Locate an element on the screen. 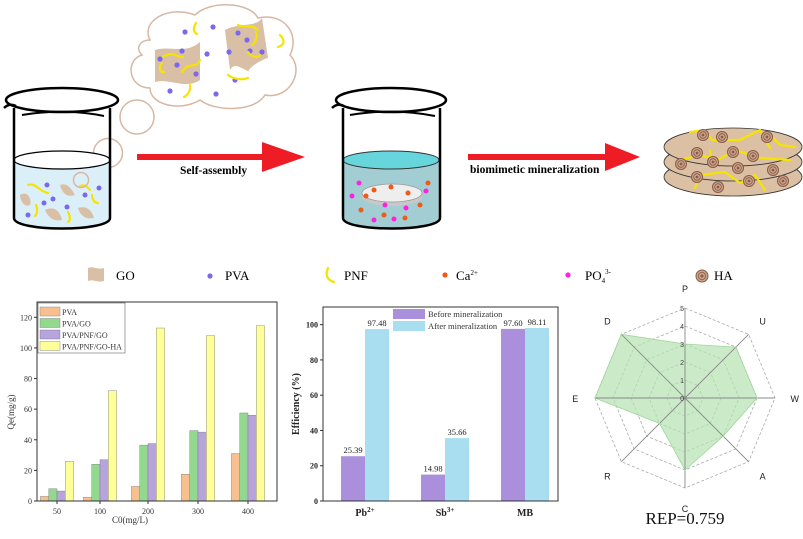 The image size is (803, 539). legend-label-po4-sub: 4 is located at coordinates (604, 281).